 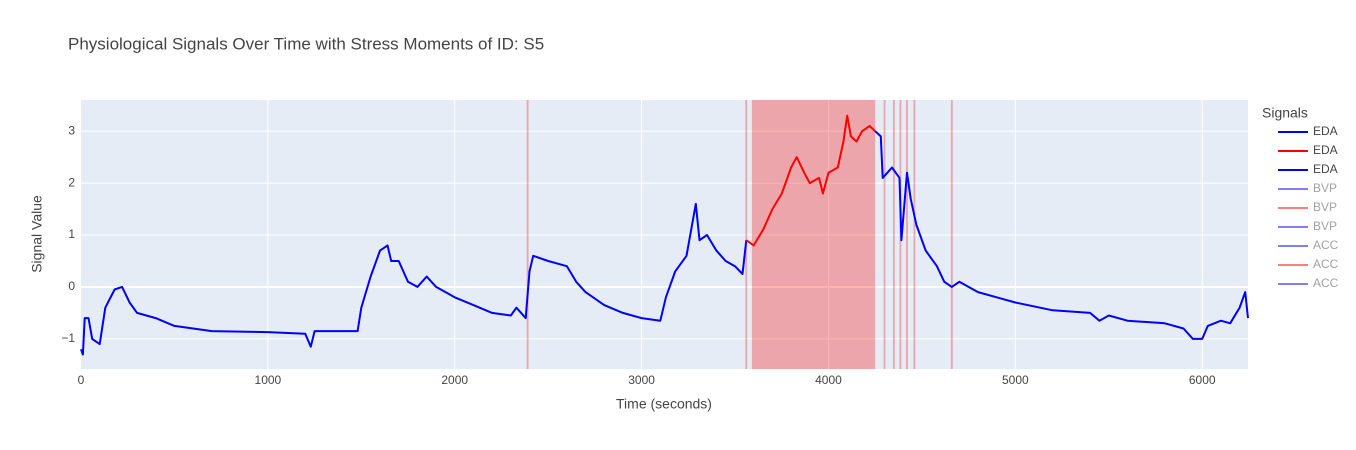 What do you see at coordinates (664, 404) in the screenshot?
I see `x-axis-title: Time (seconds)` at bounding box center [664, 404].